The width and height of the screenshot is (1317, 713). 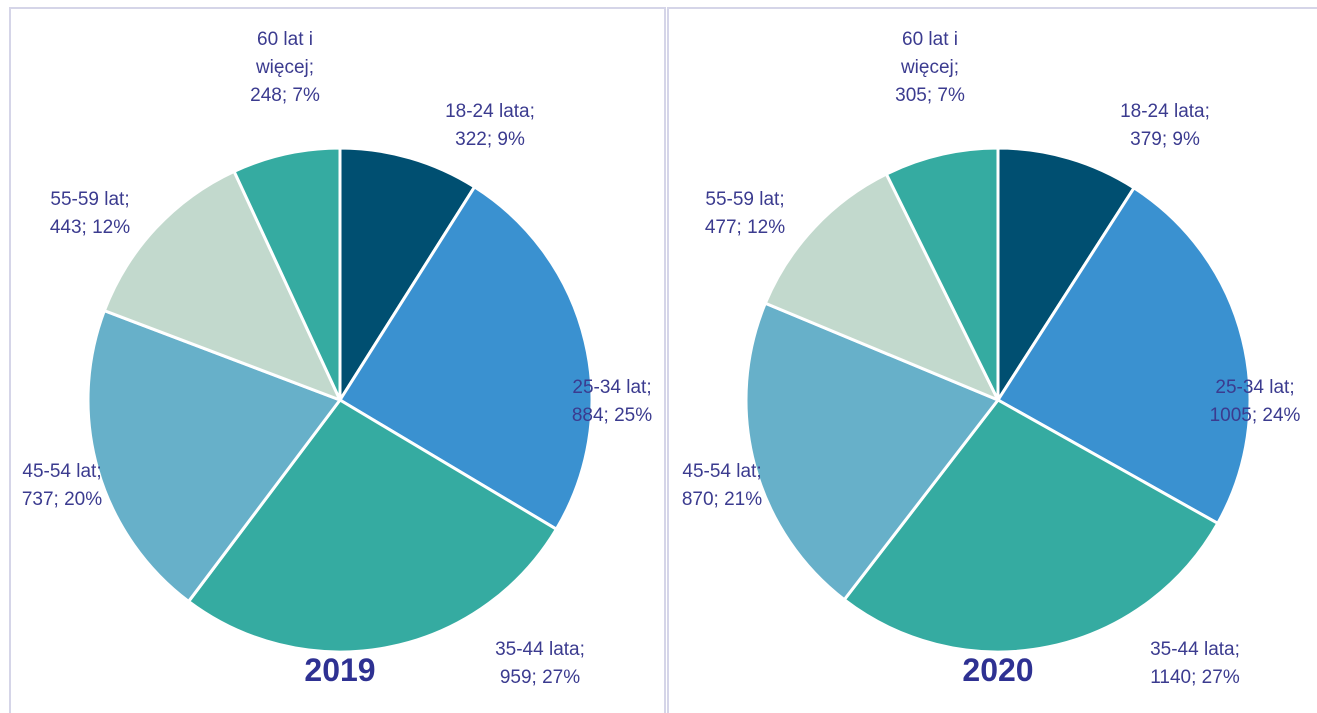 I want to click on label-value: 477; 12%, so click(x=745, y=227).